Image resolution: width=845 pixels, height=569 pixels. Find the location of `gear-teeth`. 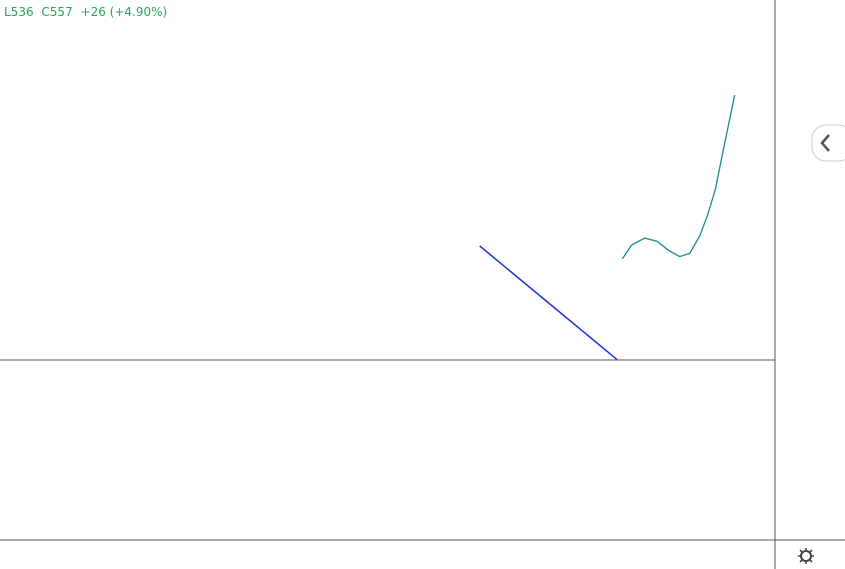

gear-teeth is located at coordinates (806, 556).